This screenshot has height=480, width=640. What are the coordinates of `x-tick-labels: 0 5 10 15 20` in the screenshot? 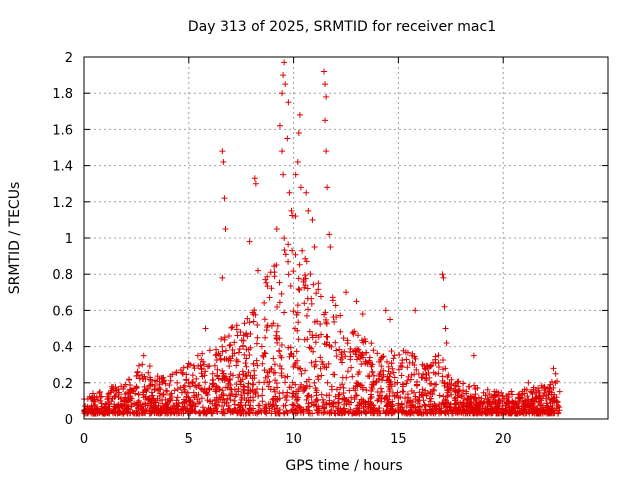 It's located at (296, 439).